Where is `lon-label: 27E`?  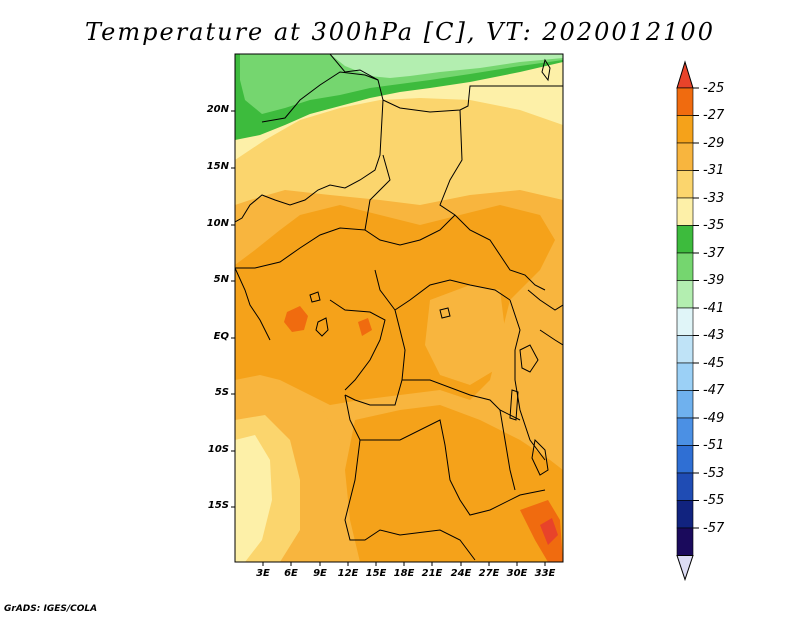 lon-label: 27E is located at coordinates (489, 573).